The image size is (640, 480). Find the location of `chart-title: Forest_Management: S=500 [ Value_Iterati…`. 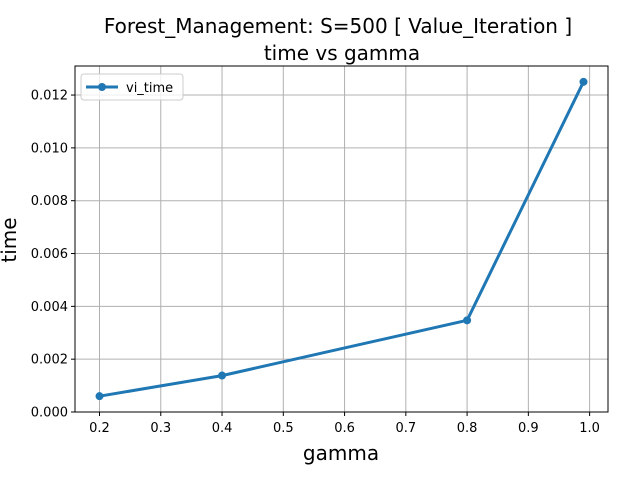

chart-title: Forest_Management: S=500 [ Value_Iterati… is located at coordinates (338, 26).